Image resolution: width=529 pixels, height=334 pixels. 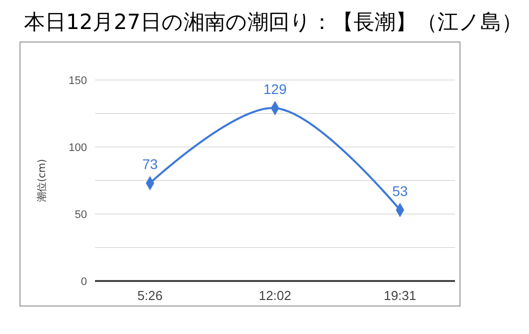 I want to click on y-tick-label: 0, so click(x=83, y=282).